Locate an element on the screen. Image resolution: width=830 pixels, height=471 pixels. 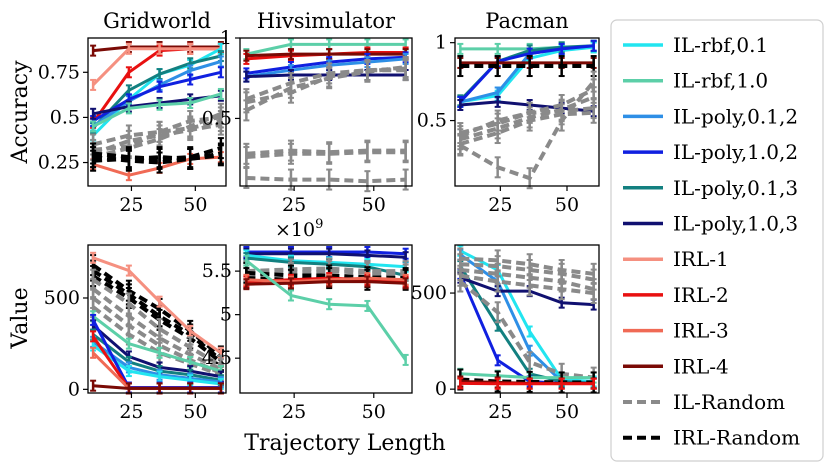
y-tick-label: 4.5 is located at coordinates (217, 358).